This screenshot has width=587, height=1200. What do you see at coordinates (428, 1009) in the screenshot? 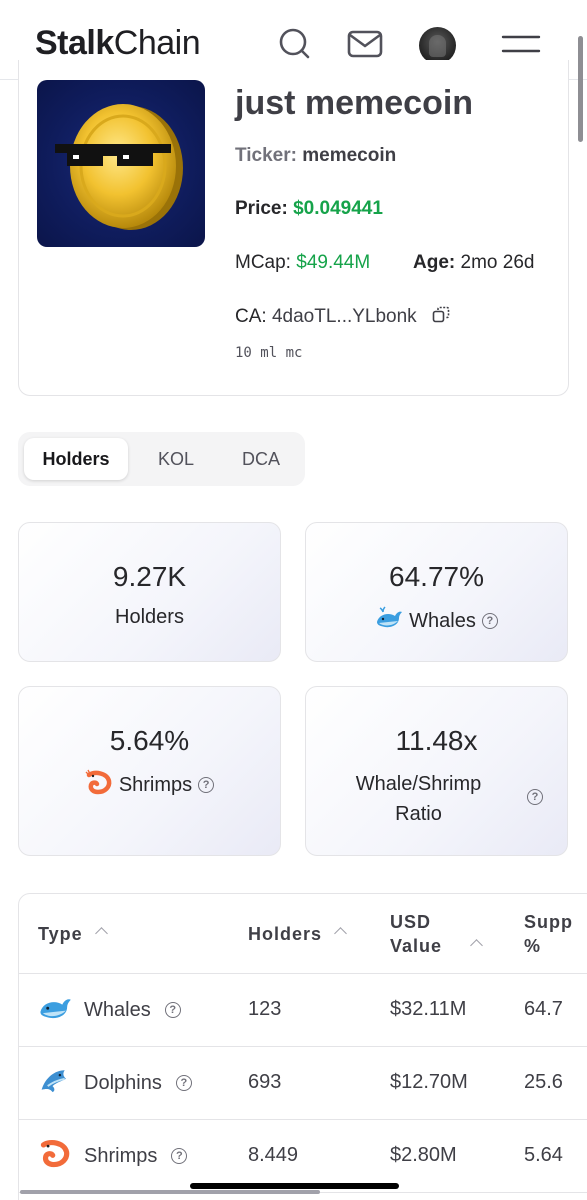
I see `row-usd: $32.11M` at bounding box center [428, 1009].